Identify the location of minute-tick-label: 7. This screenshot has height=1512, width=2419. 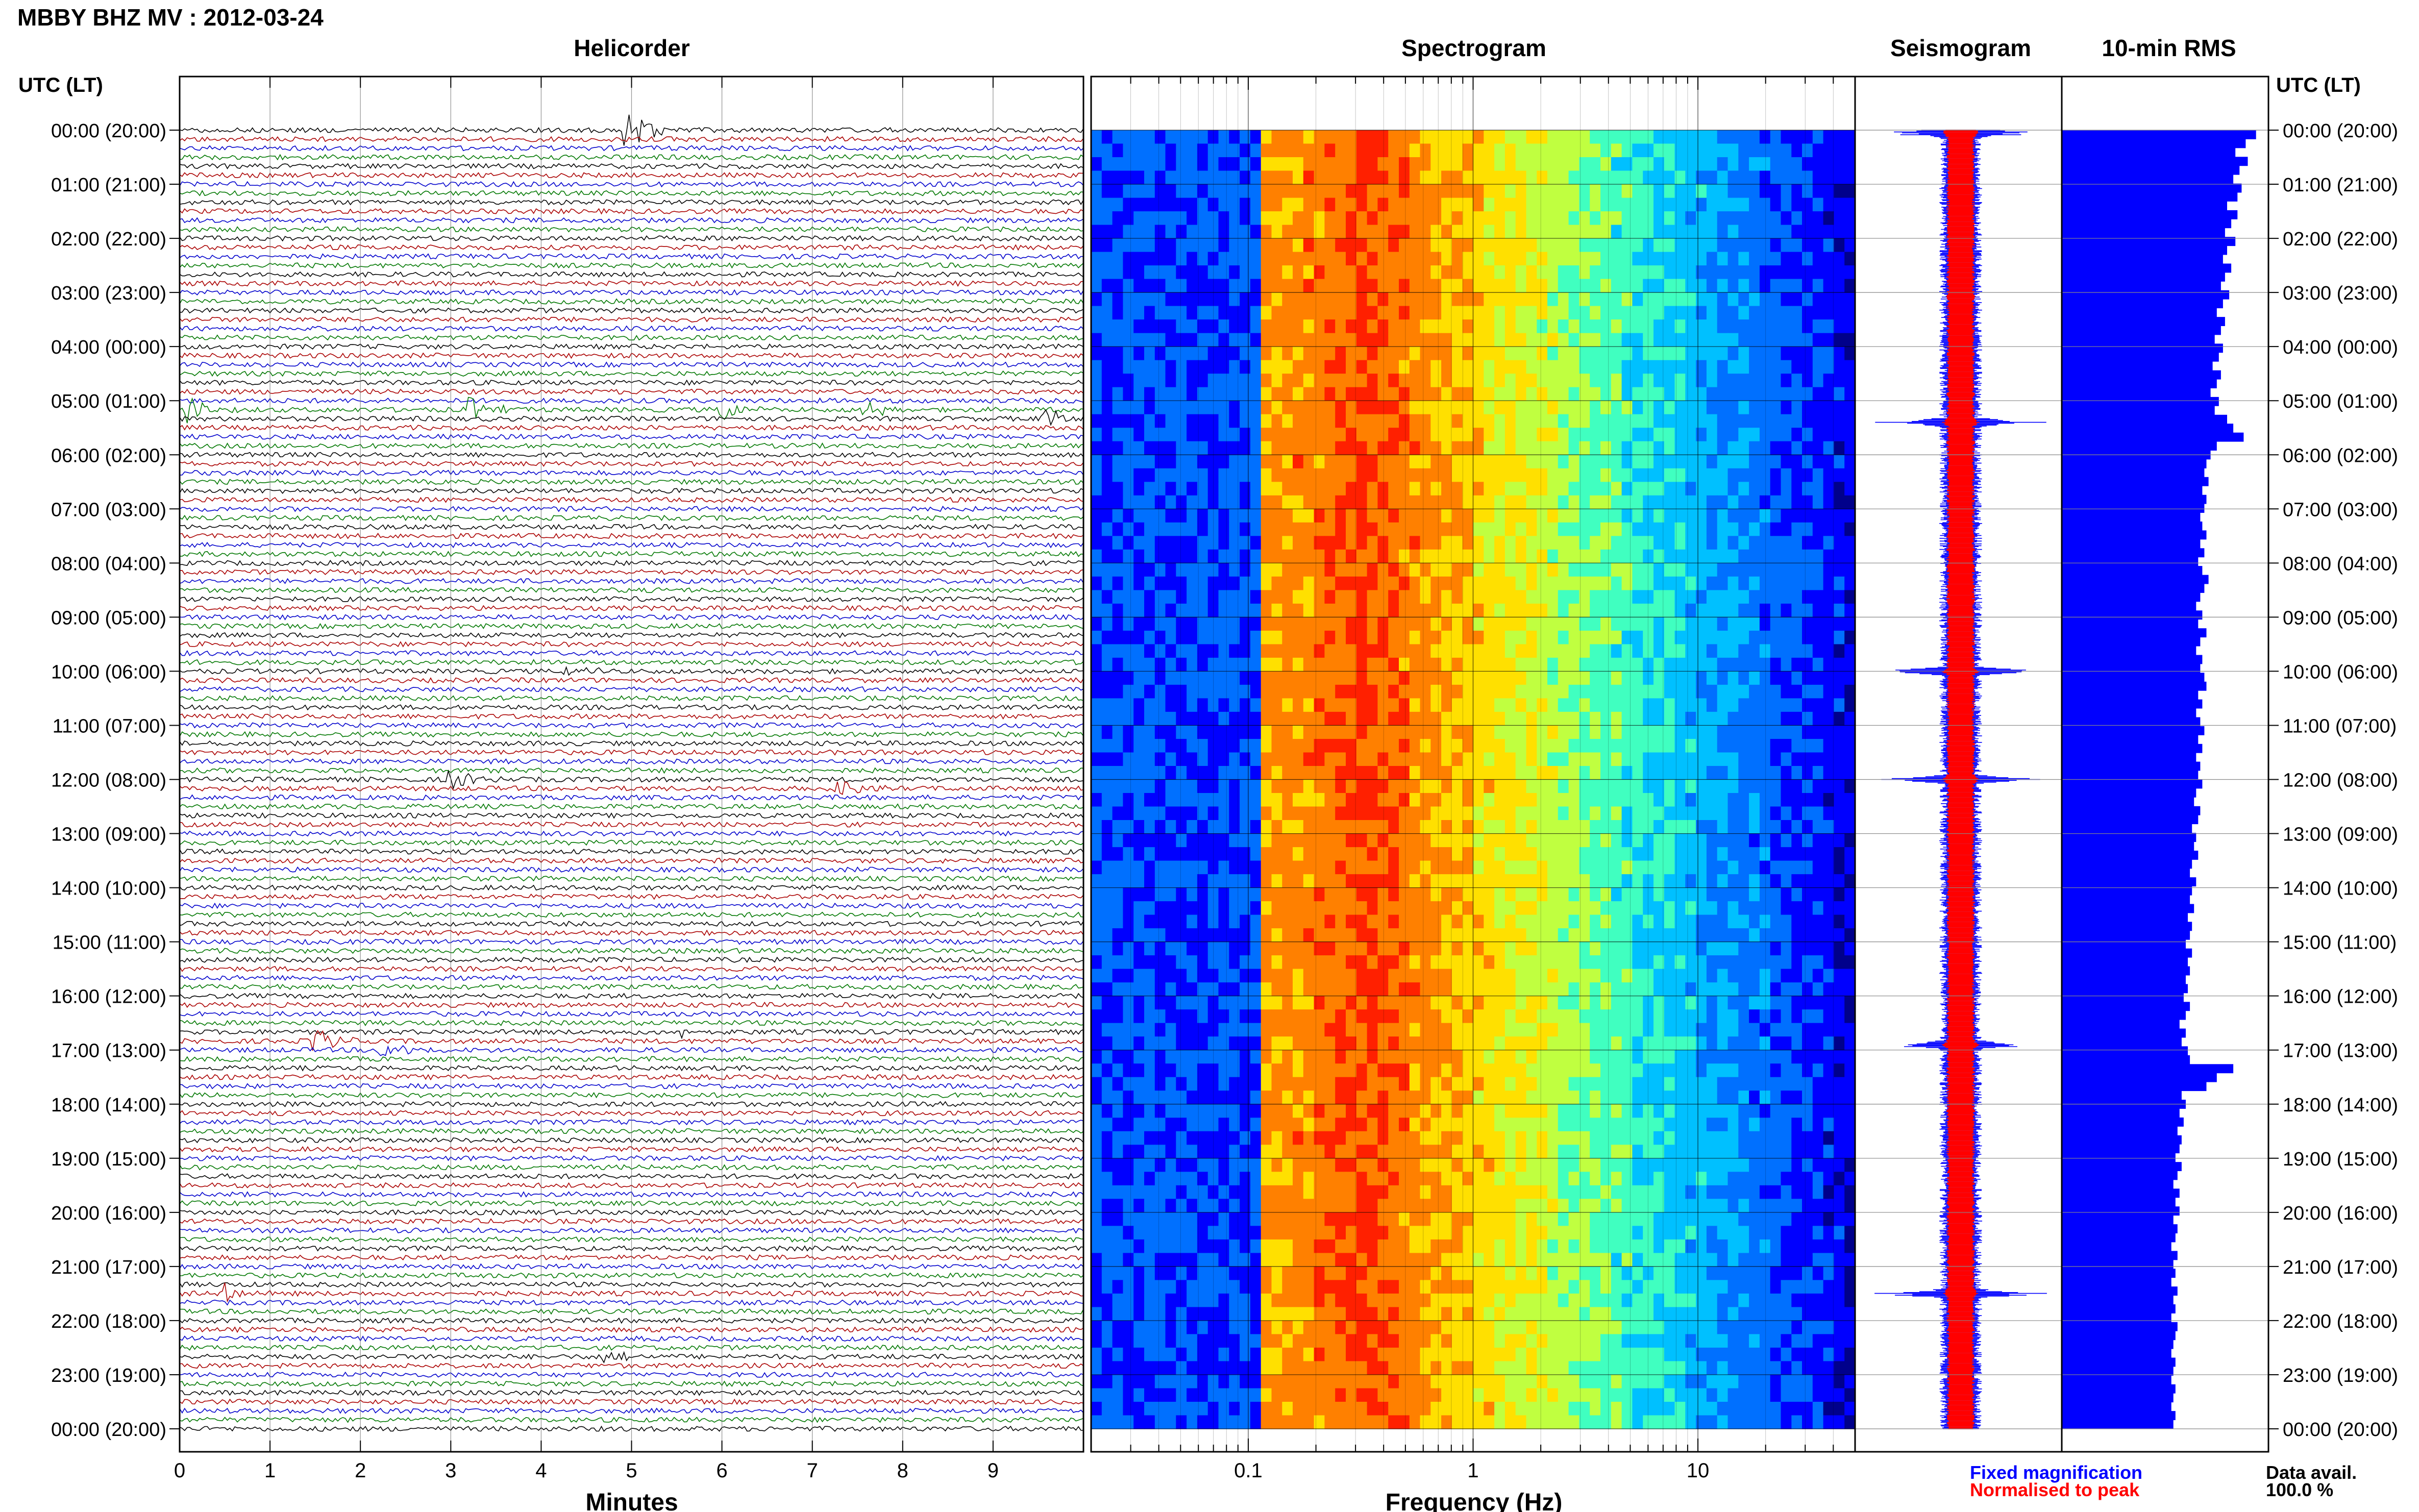
(812, 1470).